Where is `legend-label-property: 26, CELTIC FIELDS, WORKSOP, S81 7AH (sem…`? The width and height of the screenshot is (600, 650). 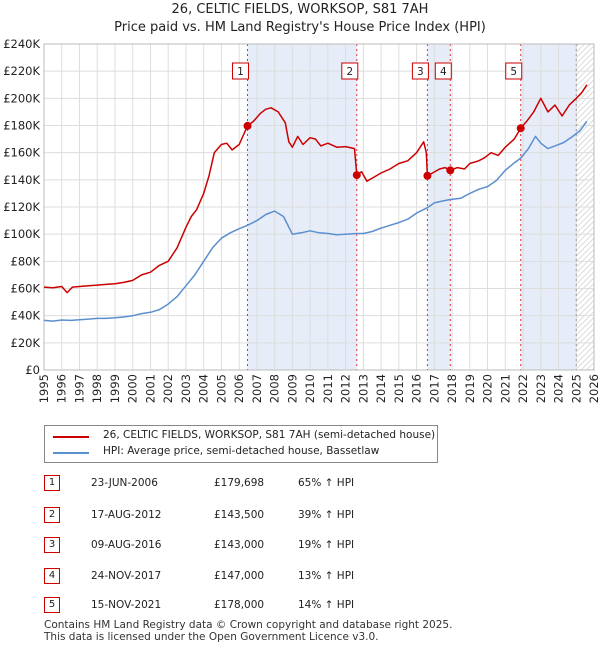
legend-label-property: 26, CELTIC FIELDS, WORKSOP, S81 7AH (sem… is located at coordinates (269, 435).